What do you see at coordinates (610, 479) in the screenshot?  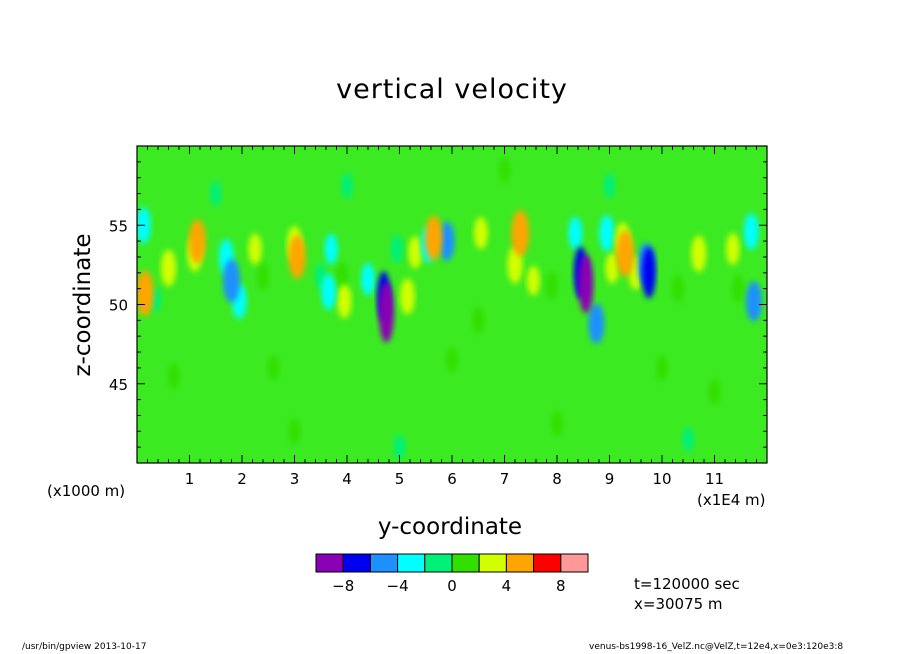 I see `x-tick-label: 9` at bounding box center [610, 479].